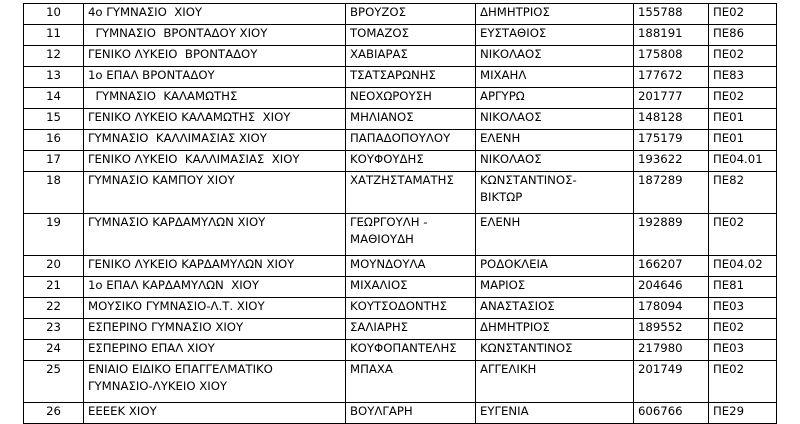 The height and width of the screenshot is (424, 800). I want to click on last-name-cell: ΒΡΟΥΖΟΣ, so click(410, 14).